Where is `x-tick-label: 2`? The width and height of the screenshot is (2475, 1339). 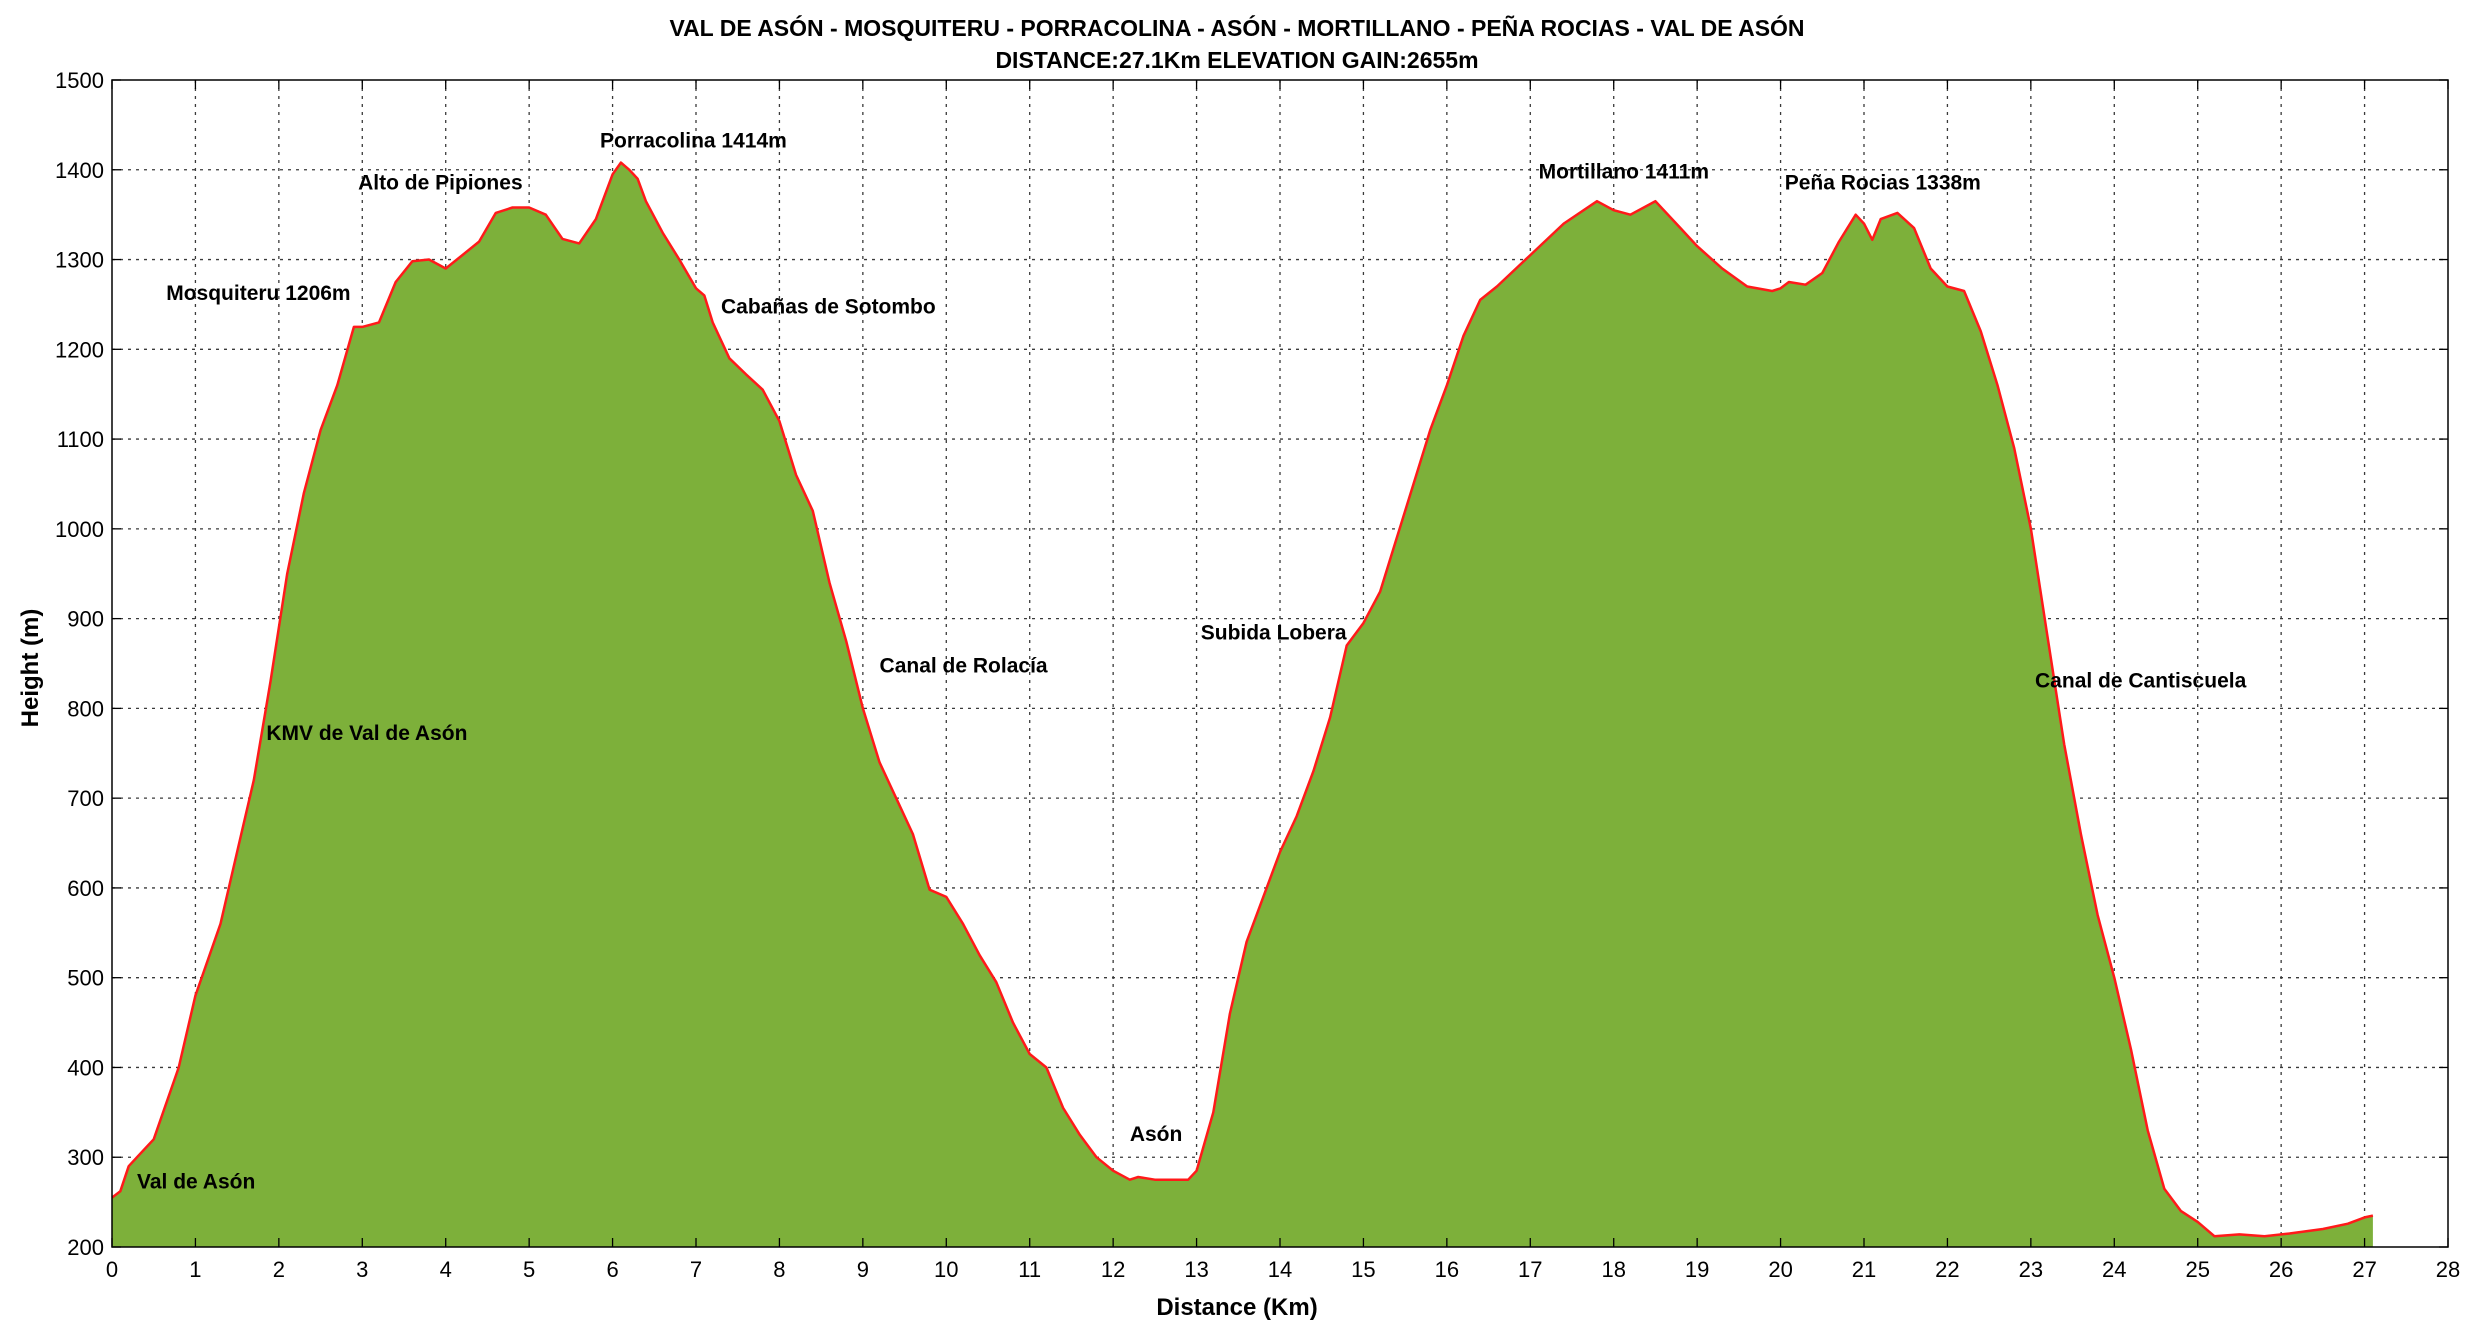 x-tick-label: 2 is located at coordinates (279, 1269).